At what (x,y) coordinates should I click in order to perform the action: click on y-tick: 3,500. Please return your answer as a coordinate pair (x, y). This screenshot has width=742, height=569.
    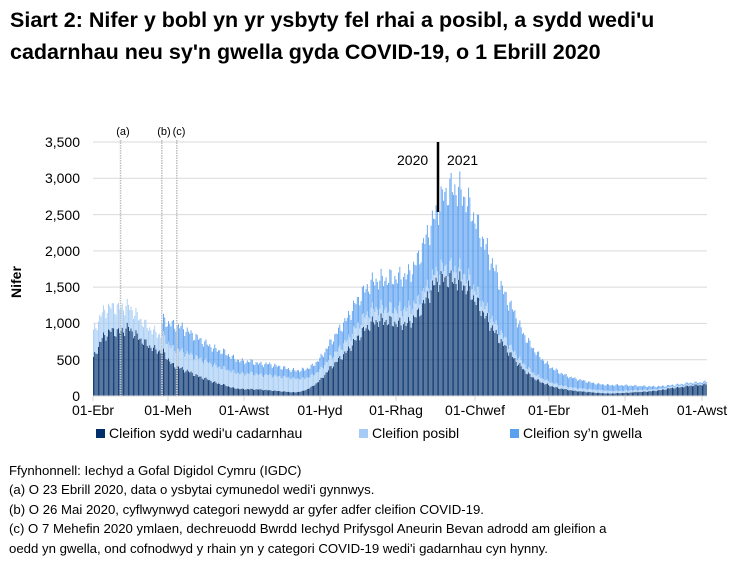
    Looking at the image, I should click on (62, 142).